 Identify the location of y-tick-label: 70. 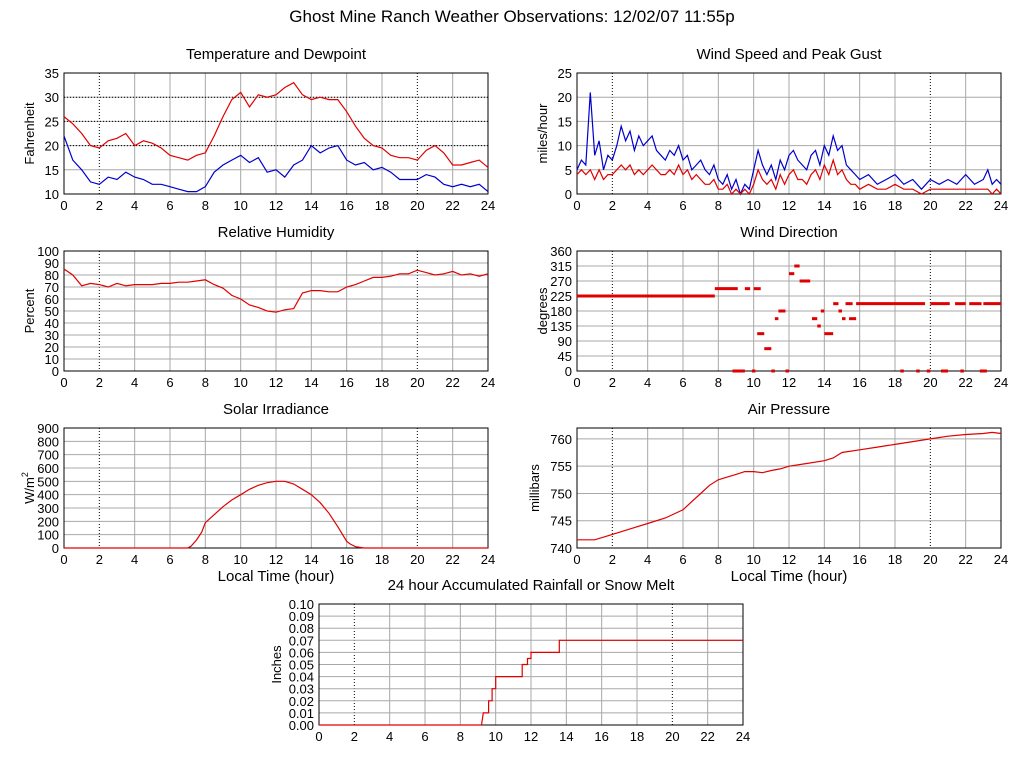
(52, 287).